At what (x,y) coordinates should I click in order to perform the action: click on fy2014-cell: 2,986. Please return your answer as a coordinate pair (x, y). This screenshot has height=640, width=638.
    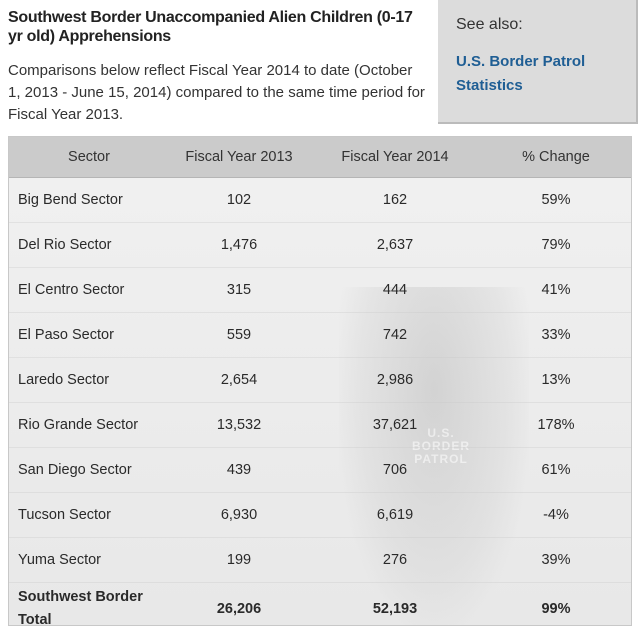
    Looking at the image, I should click on (395, 380).